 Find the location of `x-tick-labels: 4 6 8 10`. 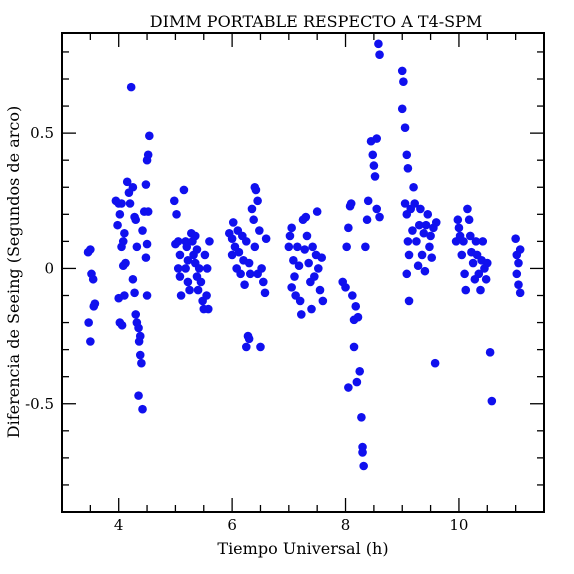

x-tick-labels: 4 6 8 10 is located at coordinates (291, 525).